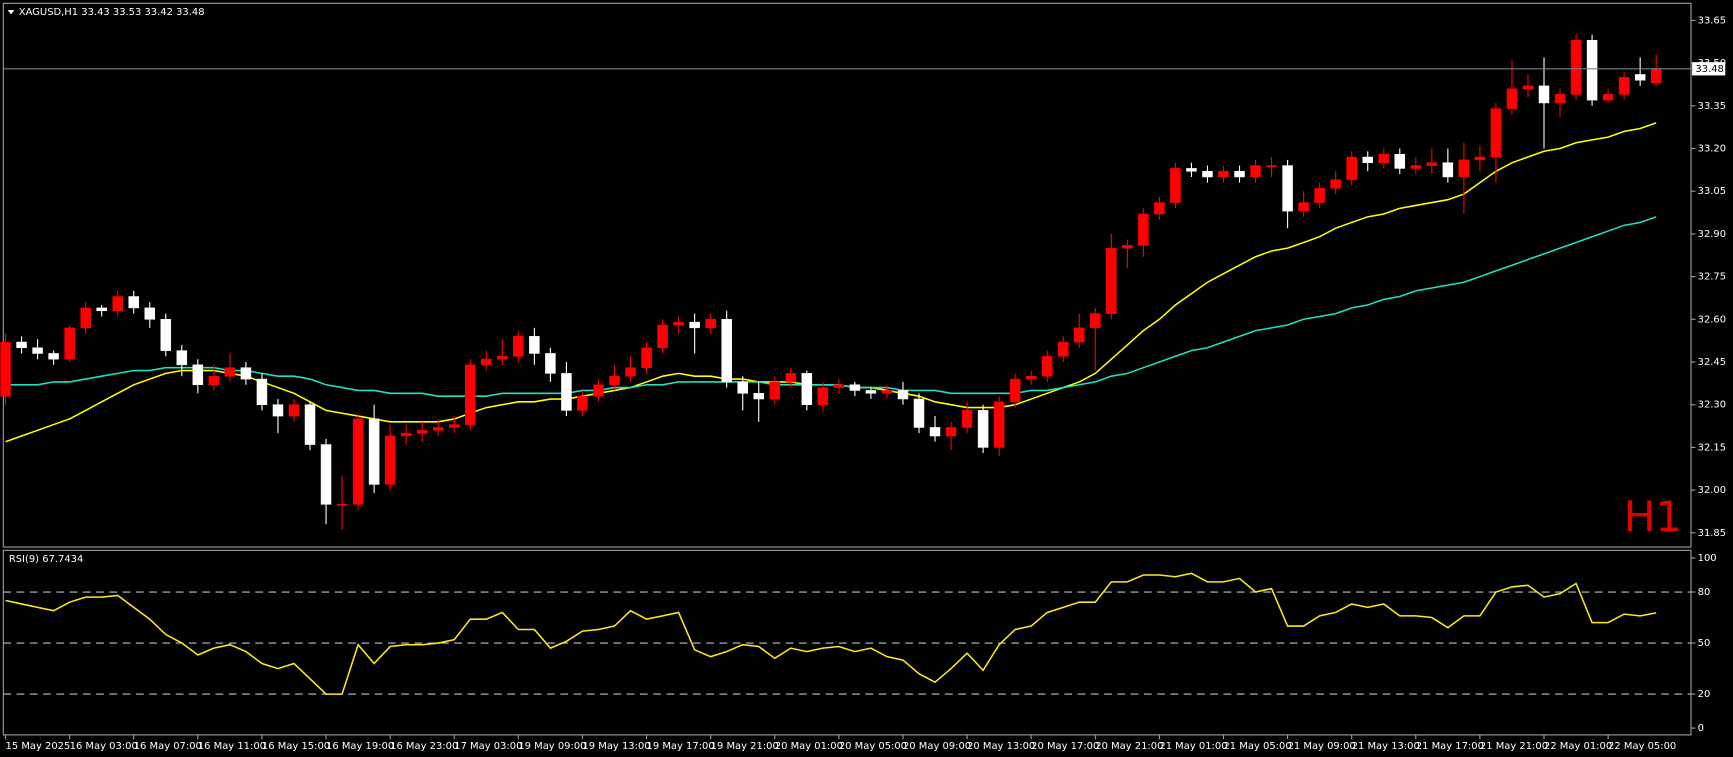  Describe the element at coordinates (1704, 694) in the screenshot. I see `y-tick-label: 20` at that location.